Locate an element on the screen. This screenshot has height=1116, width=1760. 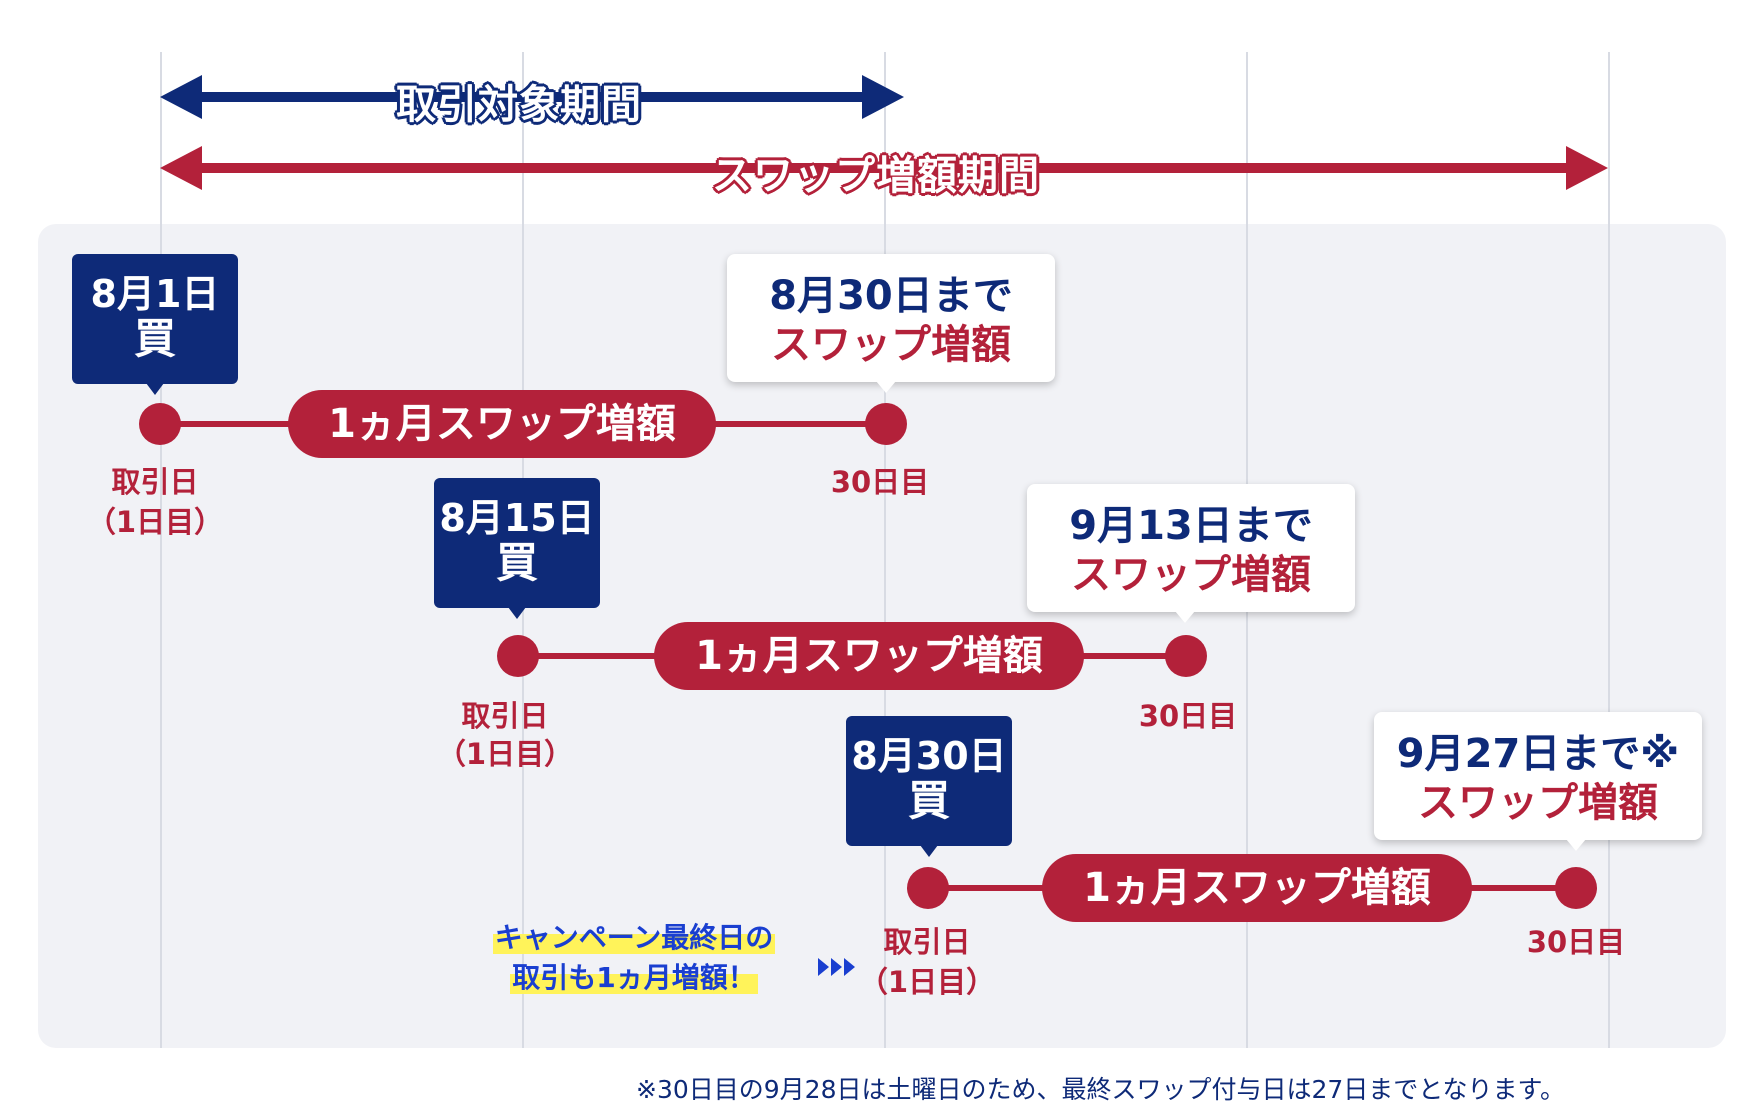
trade-period-label: 取引対象期間 is located at coordinates (519, 105).